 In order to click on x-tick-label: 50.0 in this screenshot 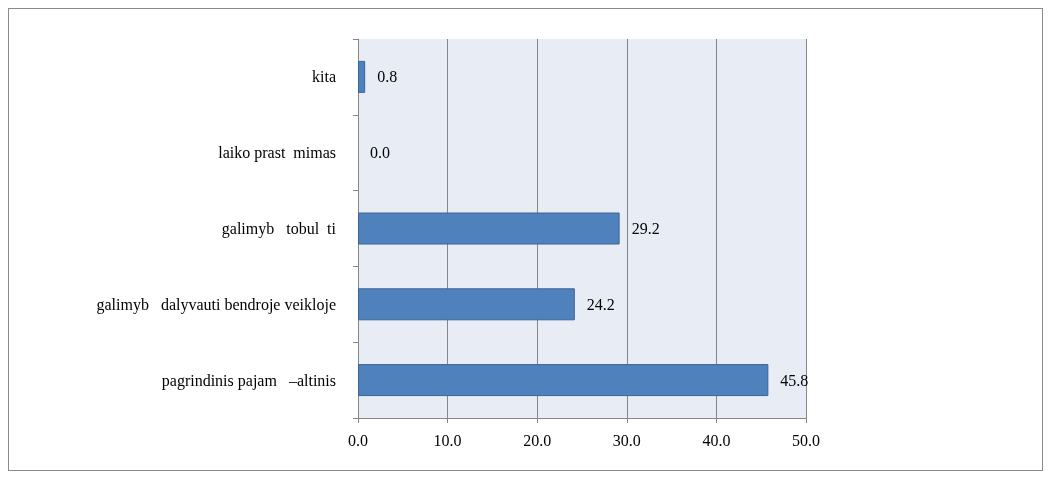, I will do `click(806, 440)`.